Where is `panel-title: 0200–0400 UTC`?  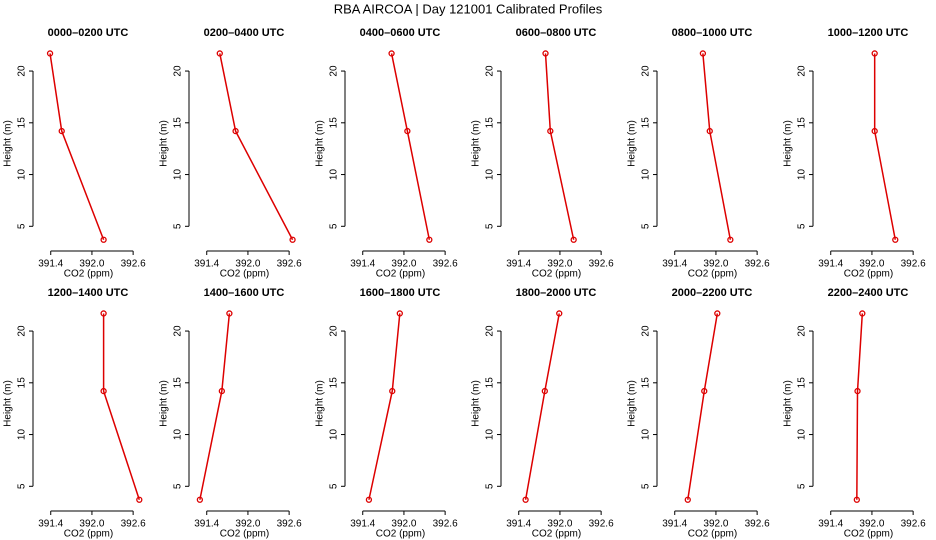
panel-title: 0200–0400 UTC is located at coordinates (244, 33).